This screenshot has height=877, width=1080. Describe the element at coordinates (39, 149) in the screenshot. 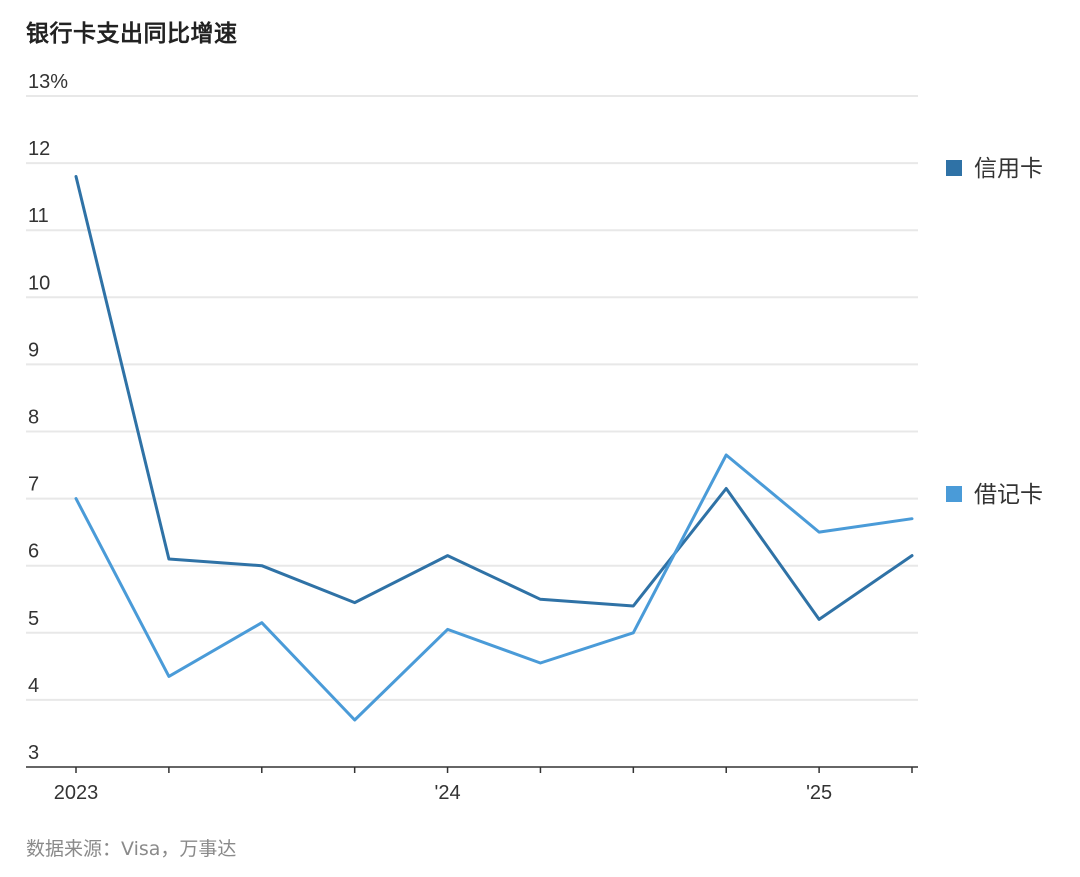

I see `y-tick-label: 12` at that location.